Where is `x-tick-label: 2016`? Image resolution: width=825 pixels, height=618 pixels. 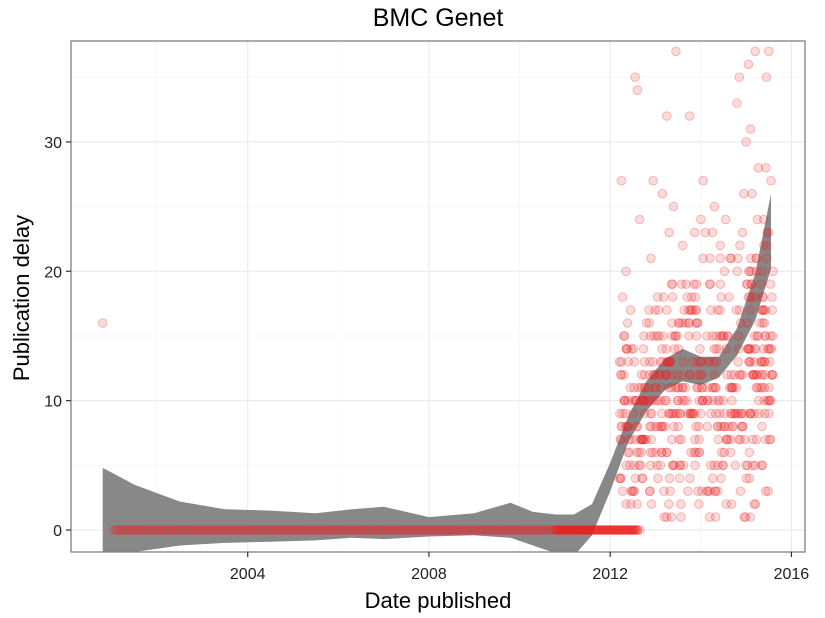 x-tick-label: 2016 is located at coordinates (792, 574).